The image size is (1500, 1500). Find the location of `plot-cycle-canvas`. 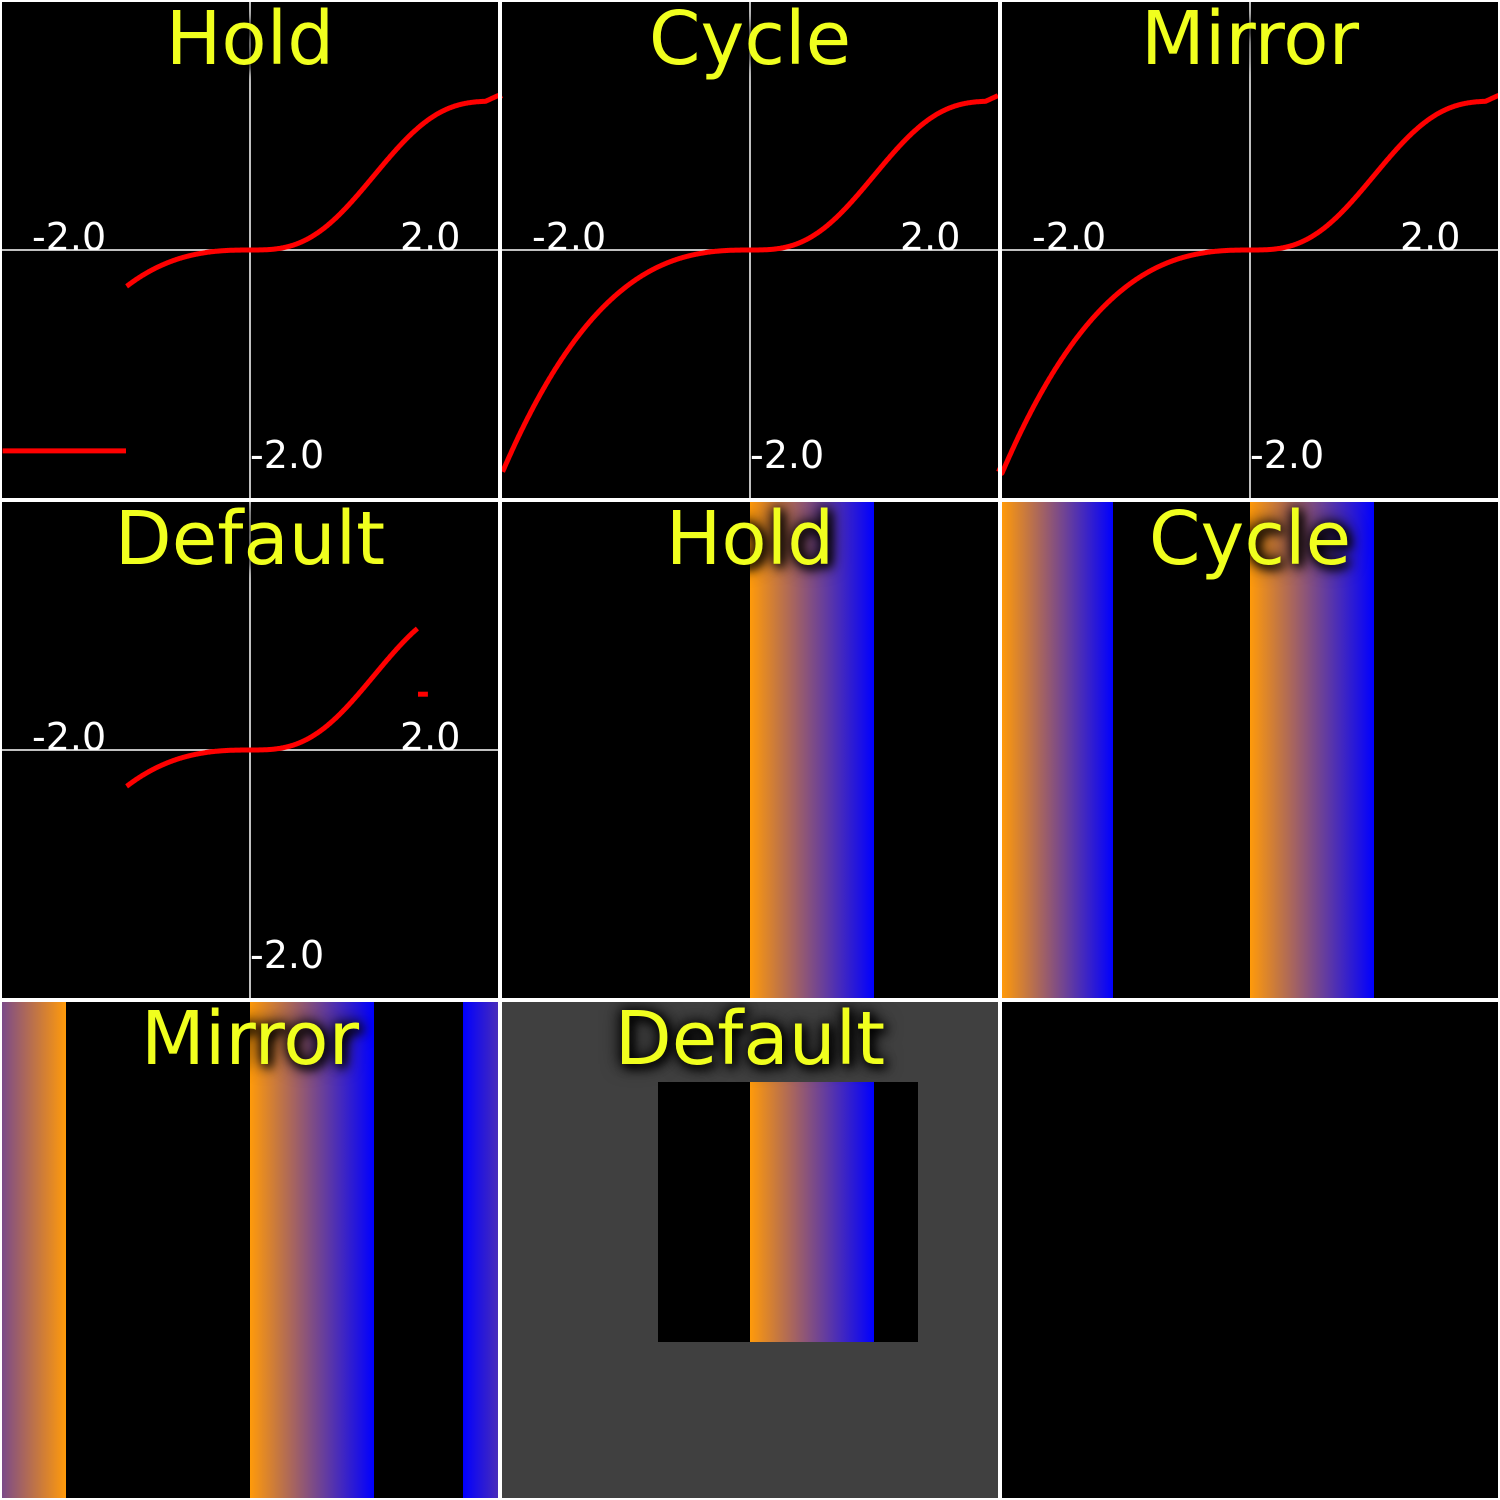

plot-cycle-canvas is located at coordinates (750, 250).